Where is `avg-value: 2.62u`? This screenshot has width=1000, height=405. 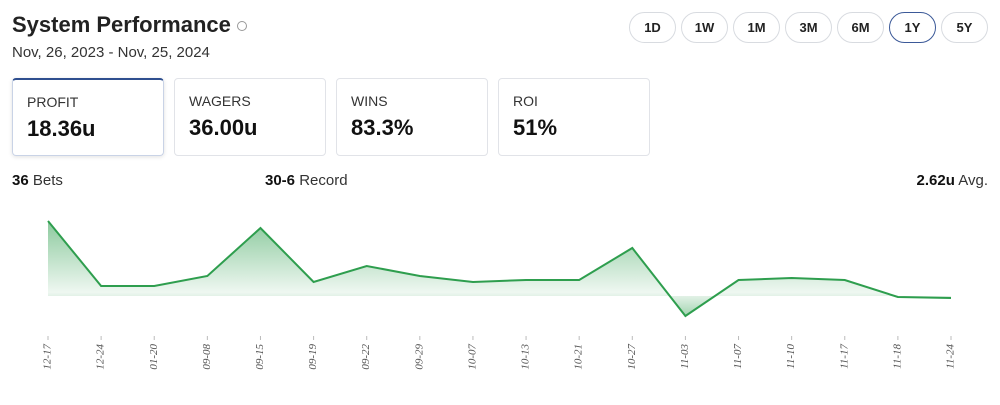
avg-value: 2.62u is located at coordinates (935, 180).